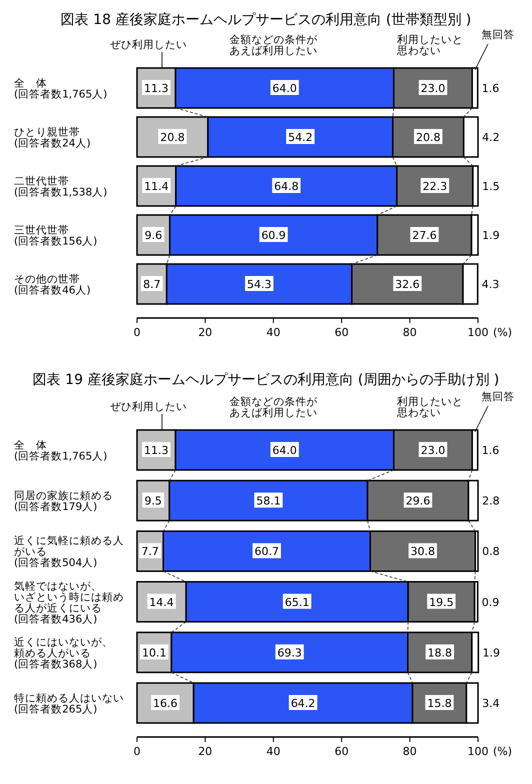  Describe the element at coordinates (266, 551) in the screenshot. I see `data-label: 60.7` at that location.